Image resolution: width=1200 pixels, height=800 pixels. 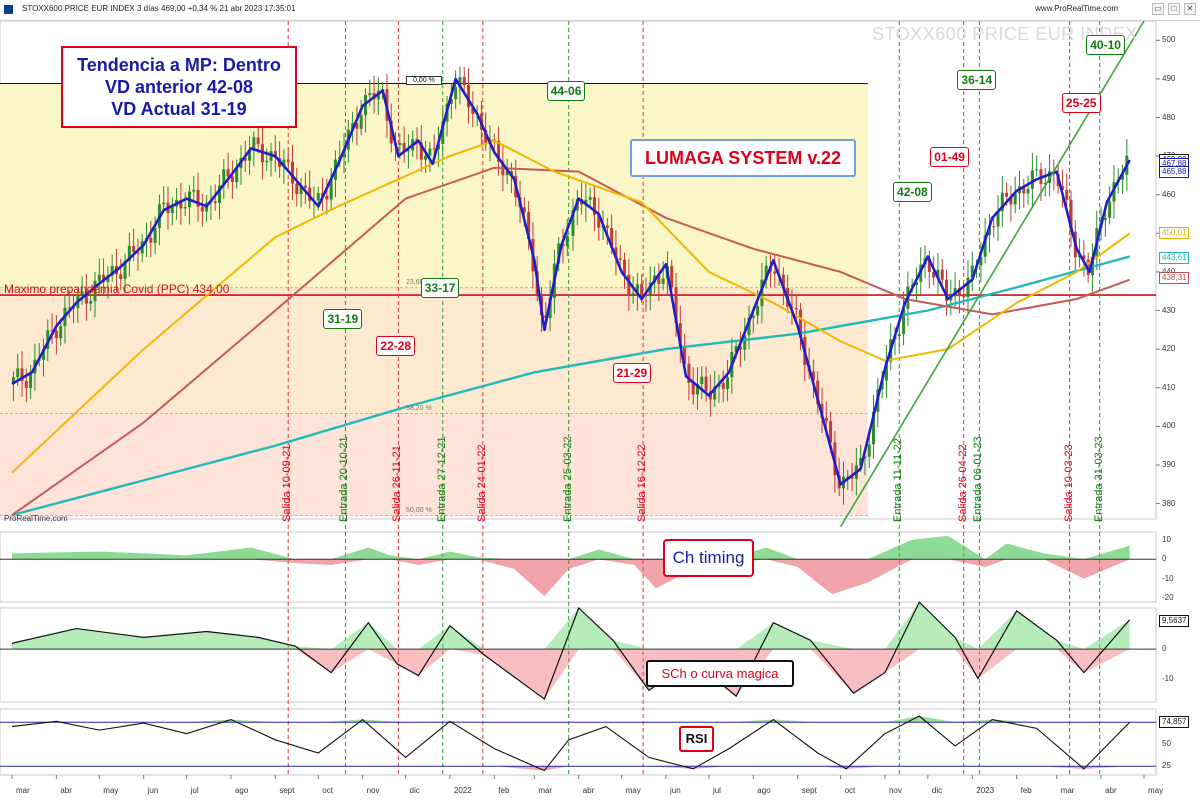 What do you see at coordinates (720, 673) in the screenshot?
I see `sch-callout: SCh o curva magica` at bounding box center [720, 673].